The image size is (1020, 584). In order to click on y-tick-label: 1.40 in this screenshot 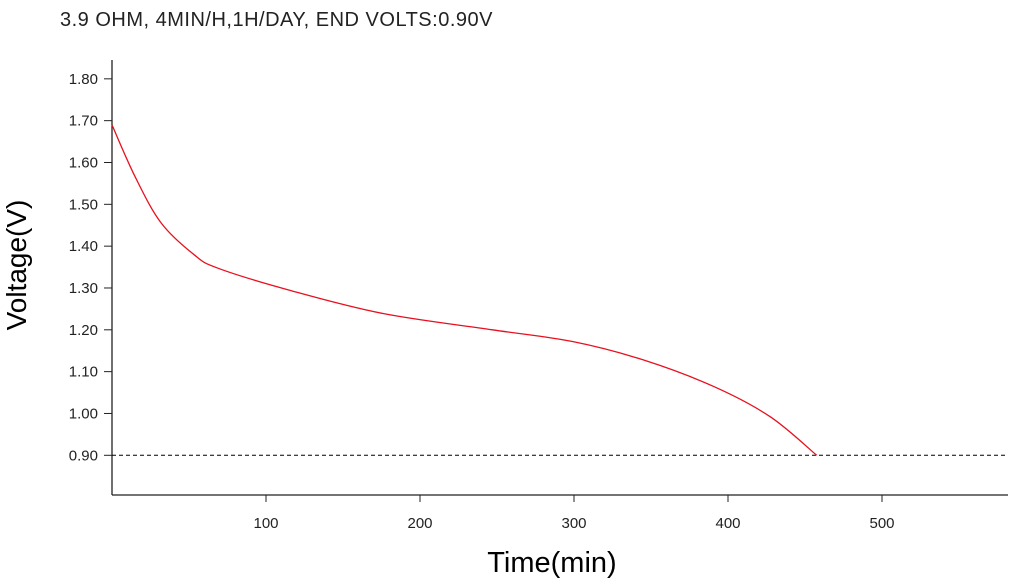, I will do `click(83, 246)`.